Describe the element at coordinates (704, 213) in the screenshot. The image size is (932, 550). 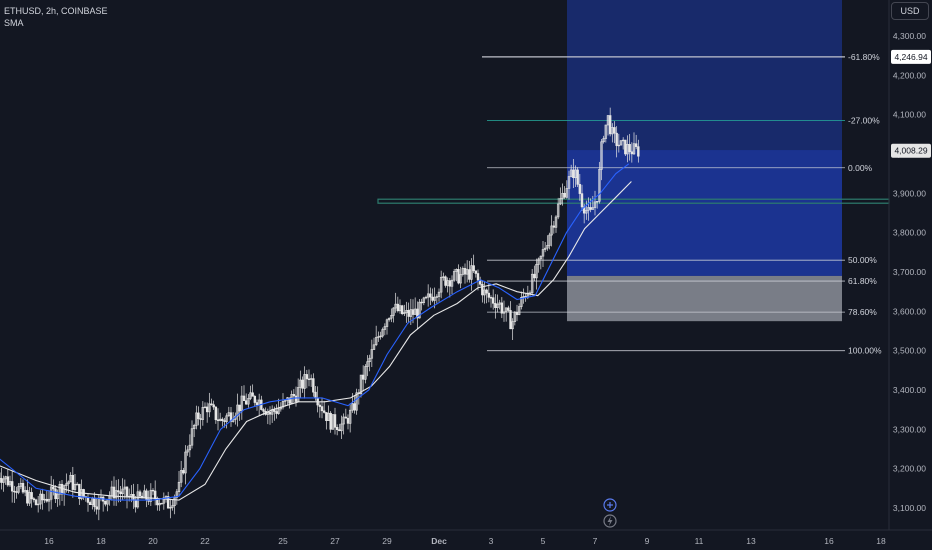
I see `target-zone-filled` at that location.